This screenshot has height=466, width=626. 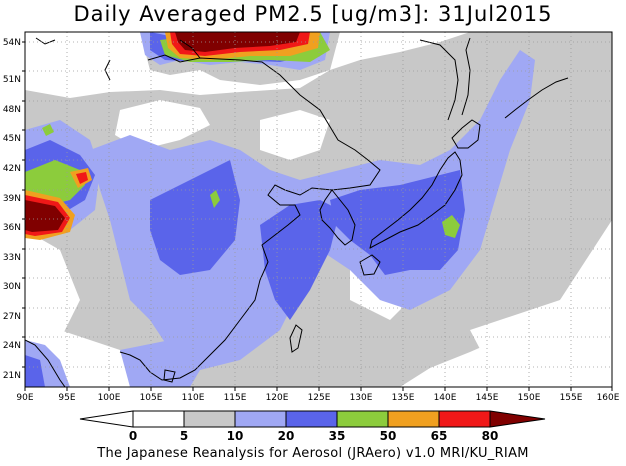 What do you see at coordinates (439, 436) in the screenshot?
I see `colorbar-label: 65` at bounding box center [439, 436].